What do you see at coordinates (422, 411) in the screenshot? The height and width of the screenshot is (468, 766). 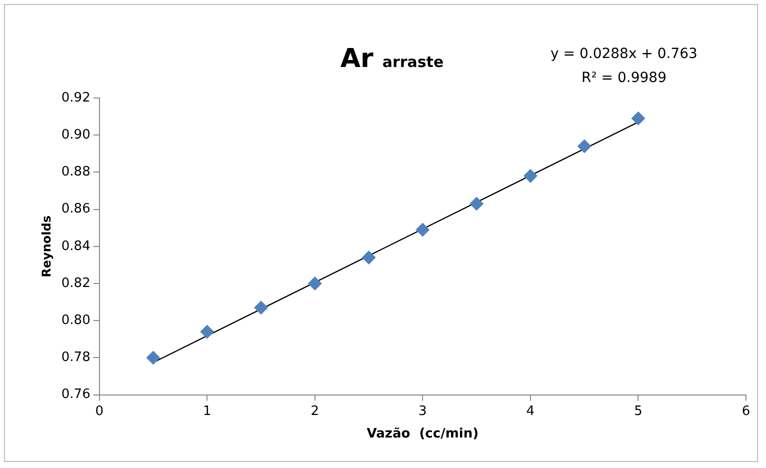 I see `x-tick-label: 3` at bounding box center [422, 411].